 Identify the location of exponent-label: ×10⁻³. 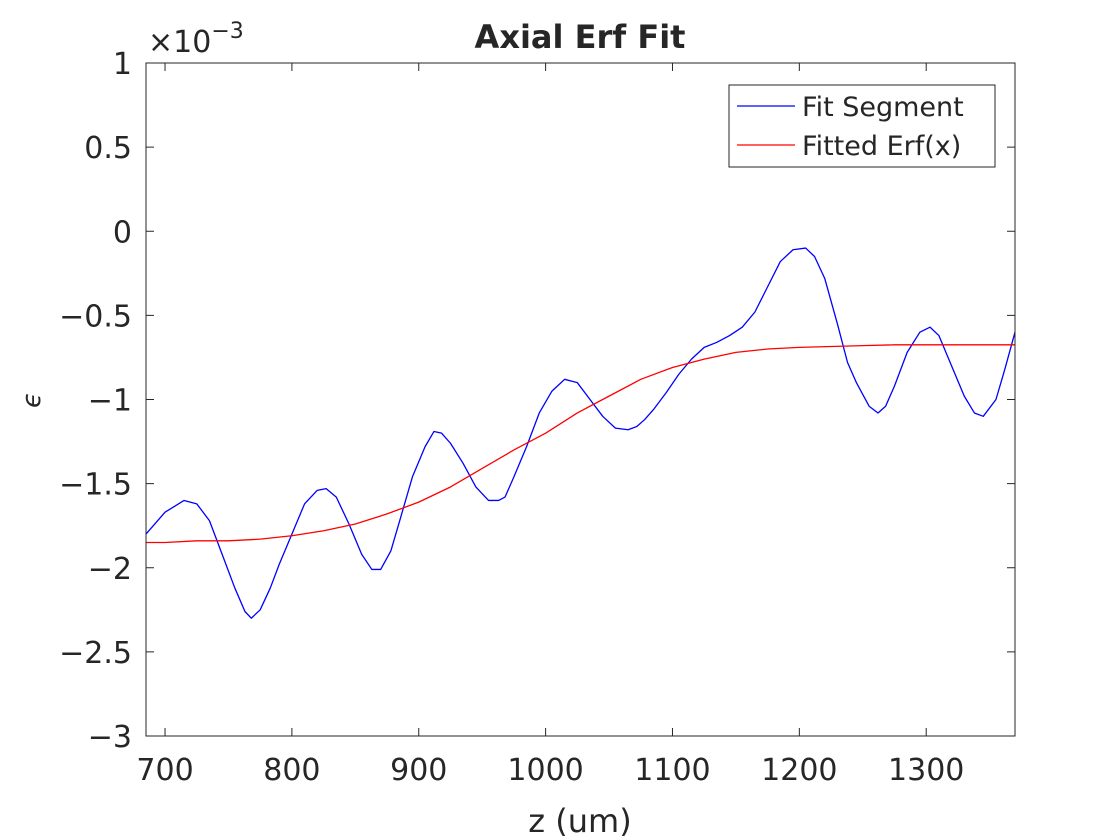
(196, 39).